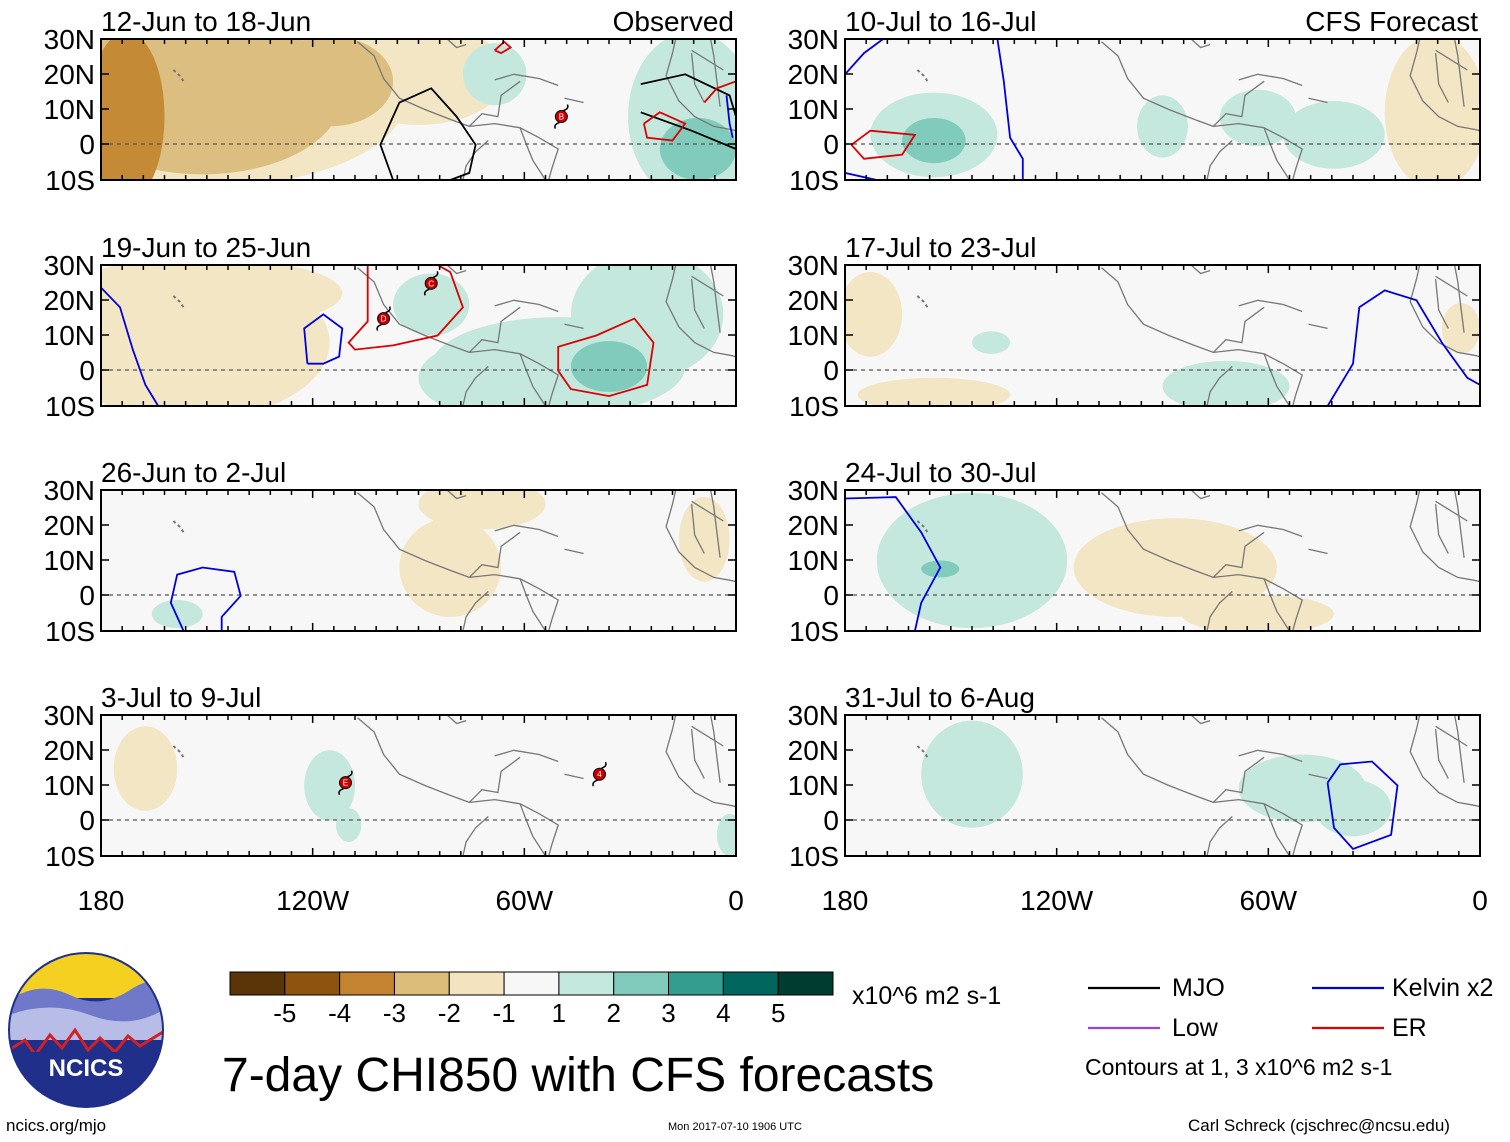 The image size is (1510, 1142). What do you see at coordinates (940, 21) in the screenshot?
I see `panel-date-label: 10-Jul to 16-Jul` at bounding box center [940, 21].